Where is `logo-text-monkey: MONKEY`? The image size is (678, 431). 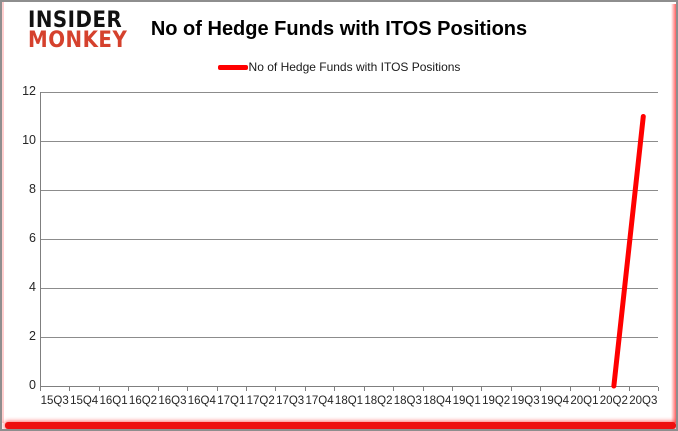 logo-text-monkey: MONKEY is located at coordinates (78, 41).